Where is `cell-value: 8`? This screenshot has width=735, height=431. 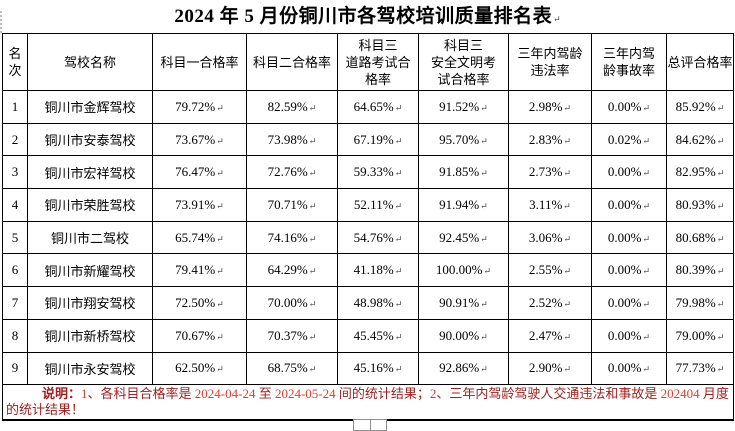 cell-value: 8 is located at coordinates (15, 335).